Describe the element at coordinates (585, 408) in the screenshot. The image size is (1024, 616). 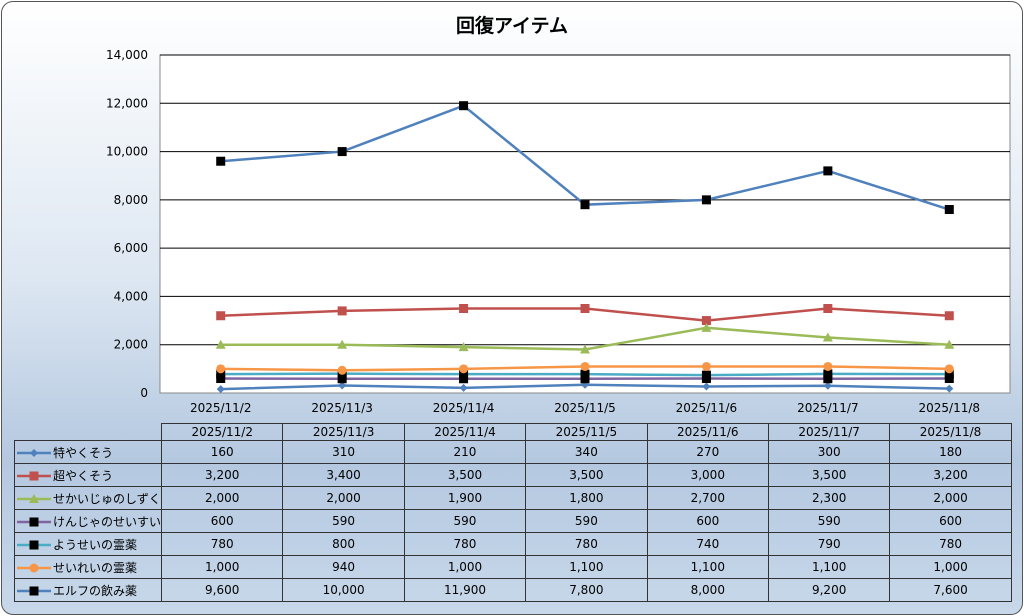
I see `x-tick-label: 2025/11/5` at that location.